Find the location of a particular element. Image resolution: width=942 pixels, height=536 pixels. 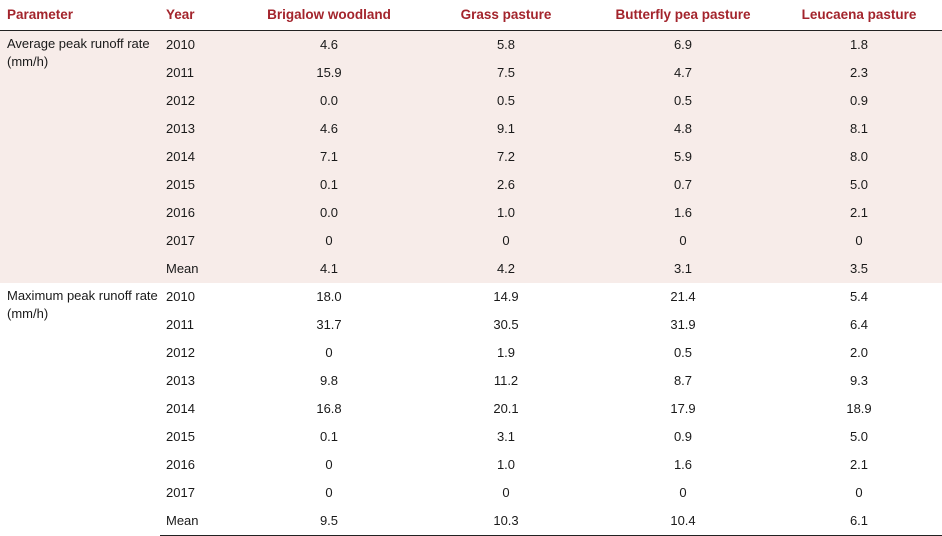

leucaena-pasture-cell: 8.0 is located at coordinates (859, 156).